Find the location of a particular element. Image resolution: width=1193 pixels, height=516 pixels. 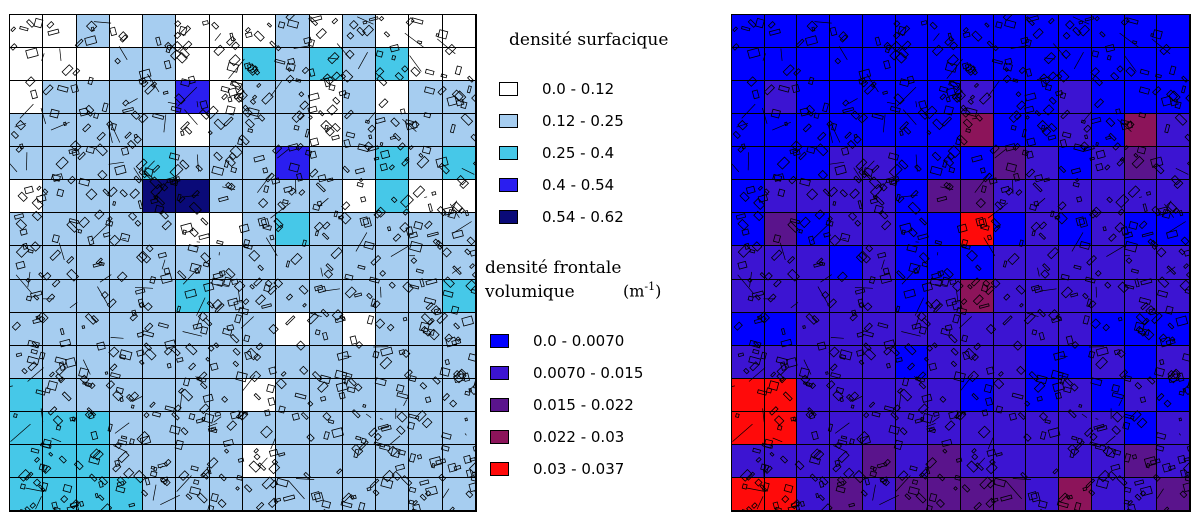

legend-frontal-title-line1: densité frontale is located at coordinates (553, 268).